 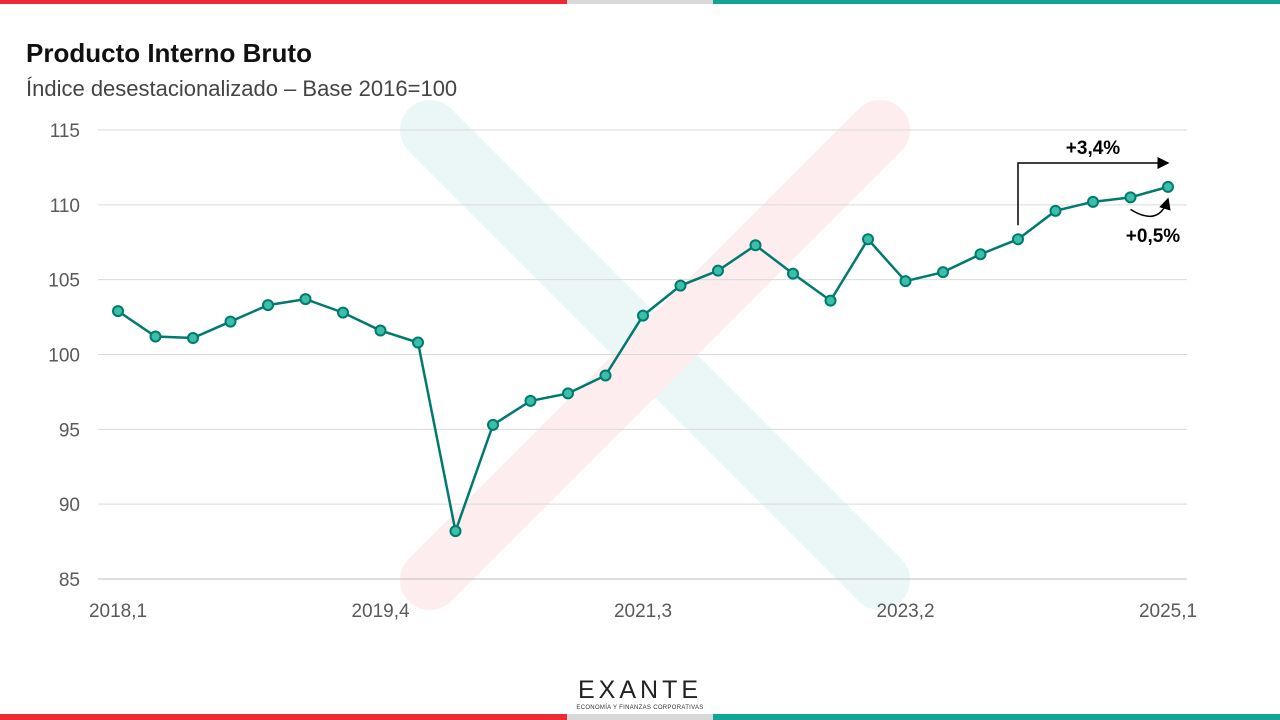 I want to click on annotation-label-qoq: +0,5%, so click(x=1153, y=236).